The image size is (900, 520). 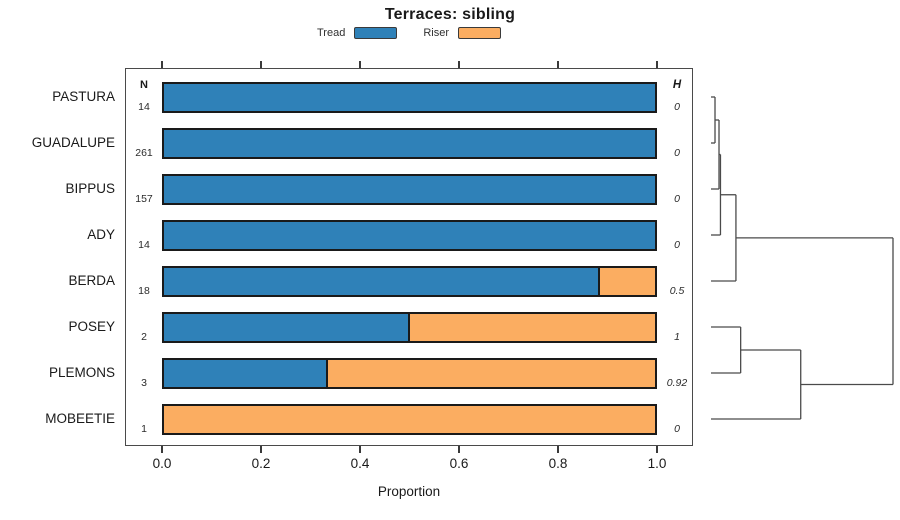 I want to click on x-tick-label: 0.6, so click(x=459, y=463).